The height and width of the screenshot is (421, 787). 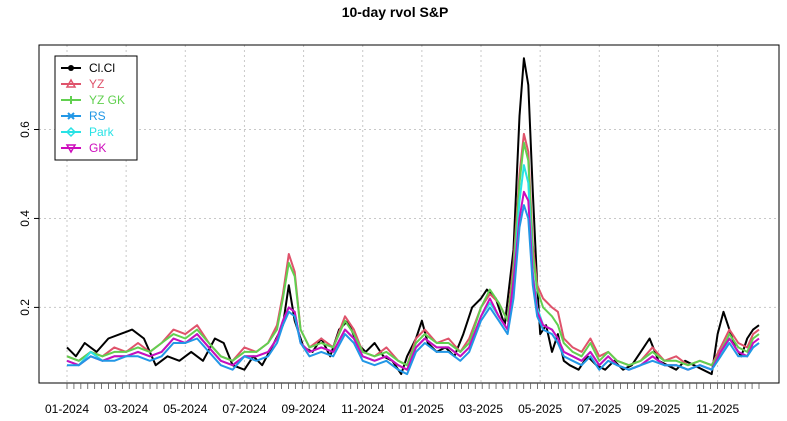 What do you see at coordinates (599, 409) in the screenshot?
I see `x-tick-label: 07-2025` at bounding box center [599, 409].